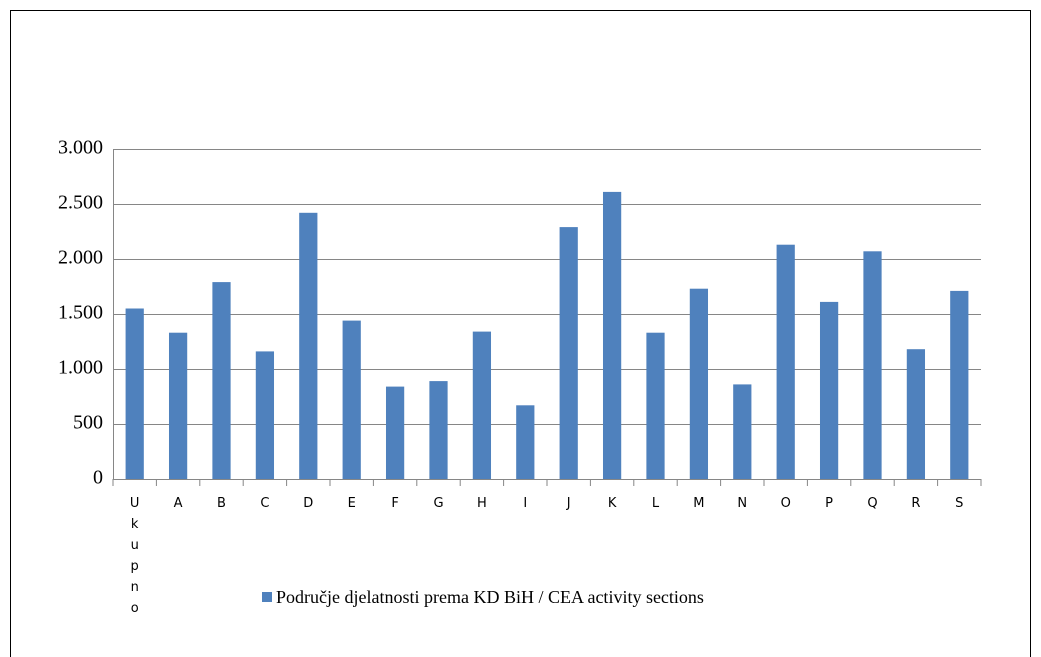 The height and width of the screenshot is (657, 1041). I want to click on x-tick-label: H, so click(482, 503).